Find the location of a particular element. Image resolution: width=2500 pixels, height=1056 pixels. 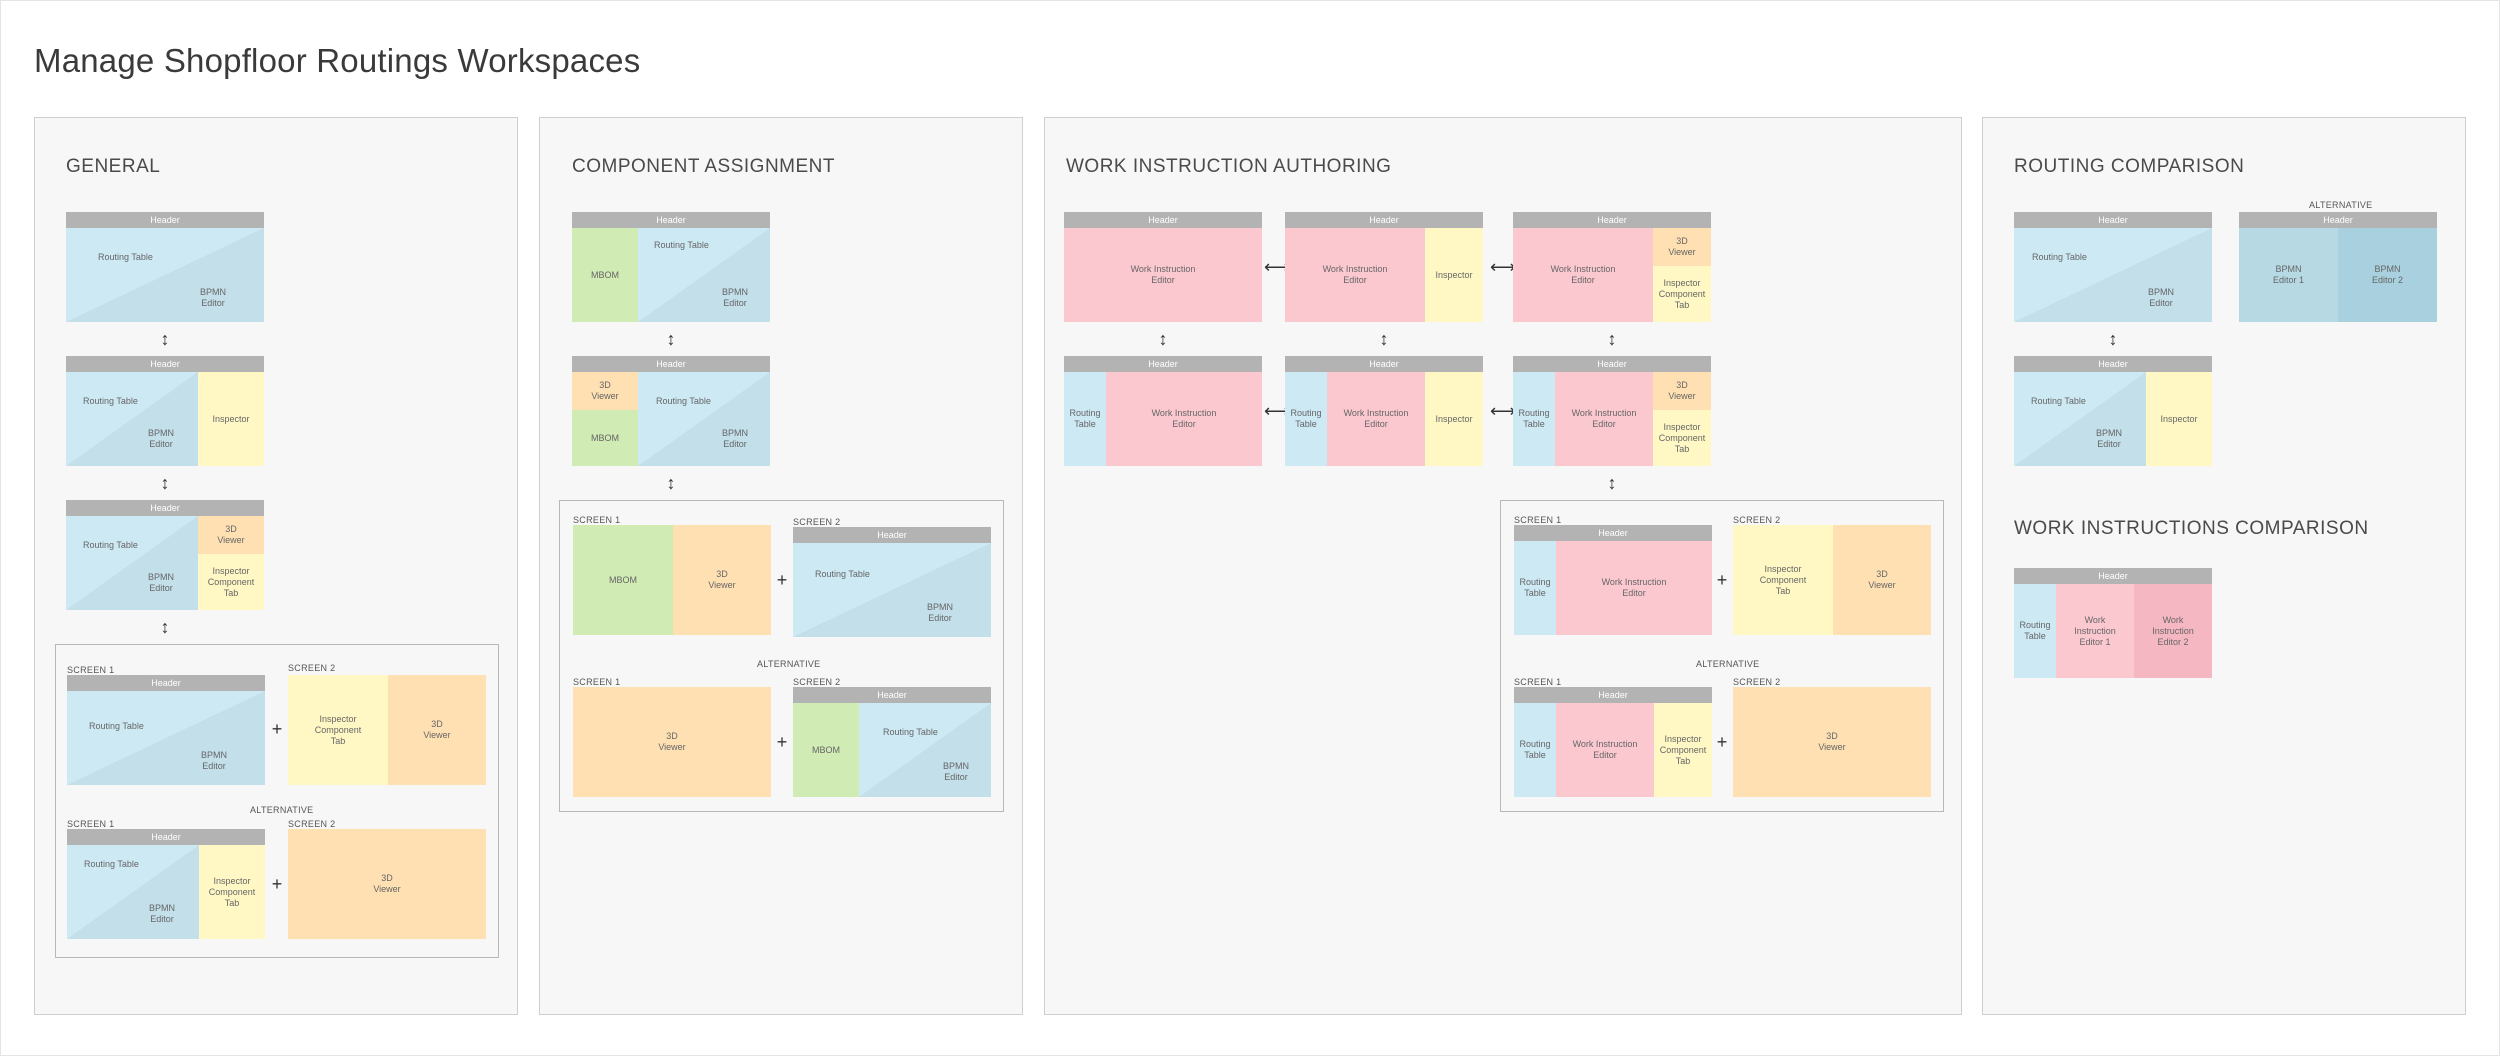

panel-title-work-instructions-comparison: WORK INSTRUCTIONS COMPARISON is located at coordinates (2191, 528).